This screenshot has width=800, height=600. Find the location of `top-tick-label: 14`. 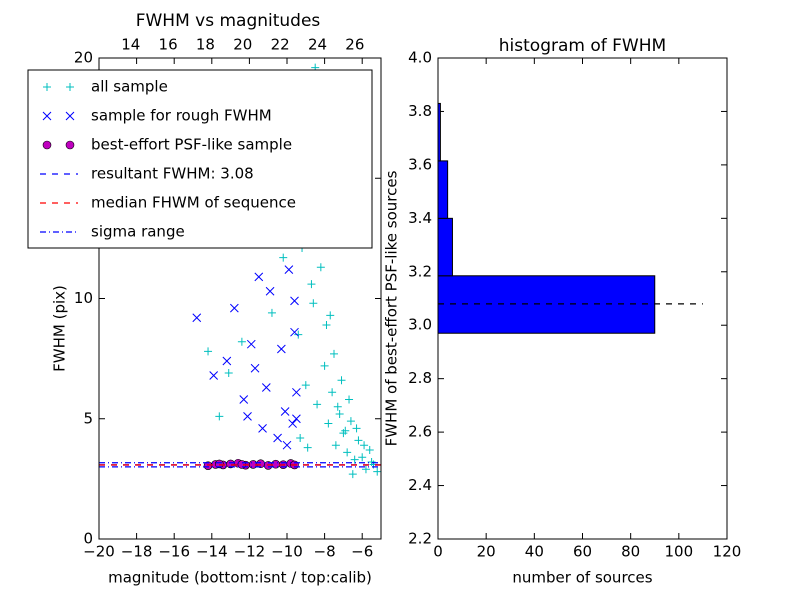

top-tick-label: 14 is located at coordinates (130, 45).